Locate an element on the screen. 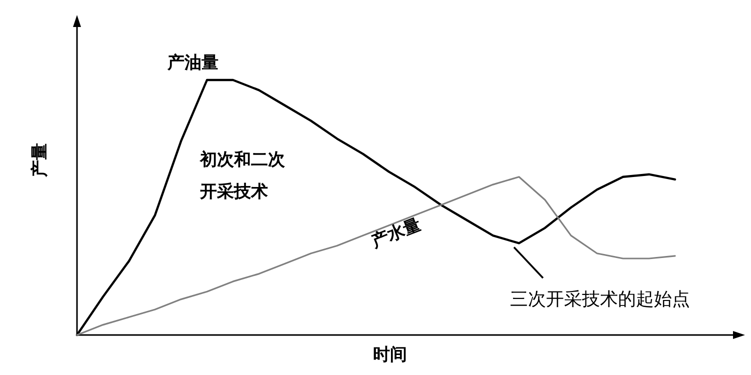 The width and height of the screenshot is (751, 375). annotation: 初次和二次 is located at coordinates (242, 159).